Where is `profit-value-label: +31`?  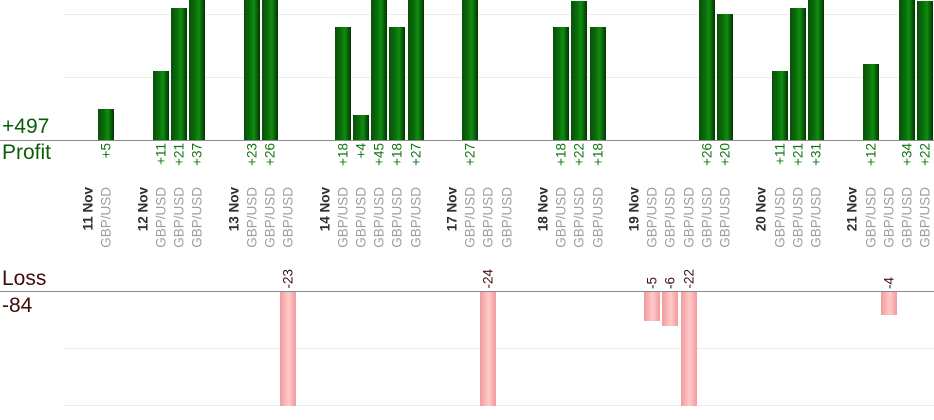
profit-value-label: +31 is located at coordinates (816, 154).